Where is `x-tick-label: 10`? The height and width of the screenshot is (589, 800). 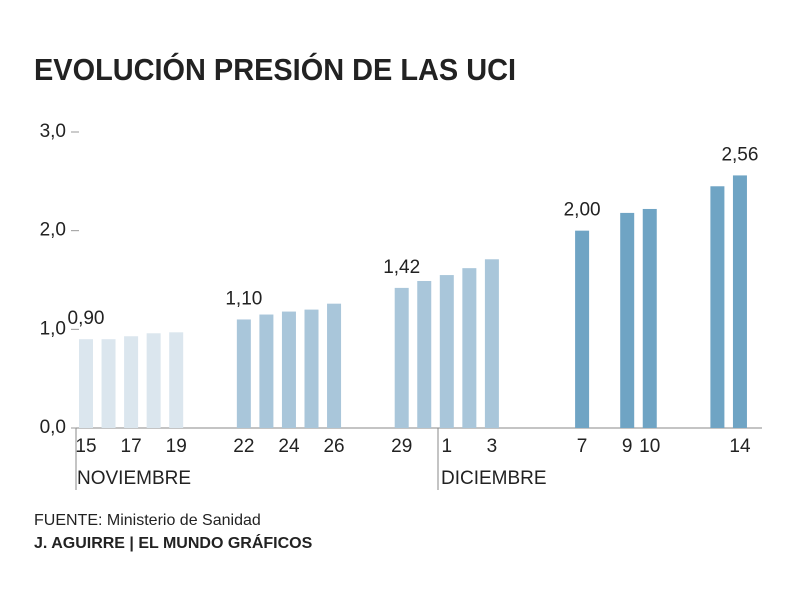 x-tick-label: 10 is located at coordinates (649, 446).